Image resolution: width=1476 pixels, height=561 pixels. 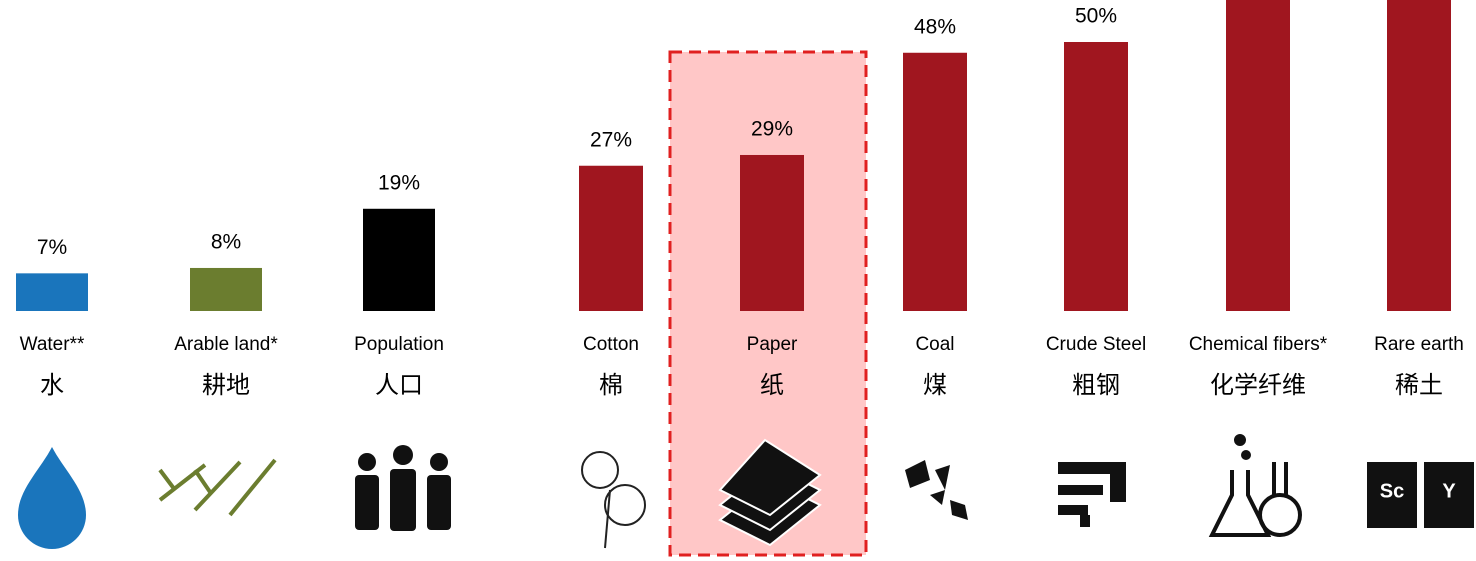 What do you see at coordinates (1096, 344) in the screenshot?
I see `category-label: Crude Steel` at bounding box center [1096, 344].